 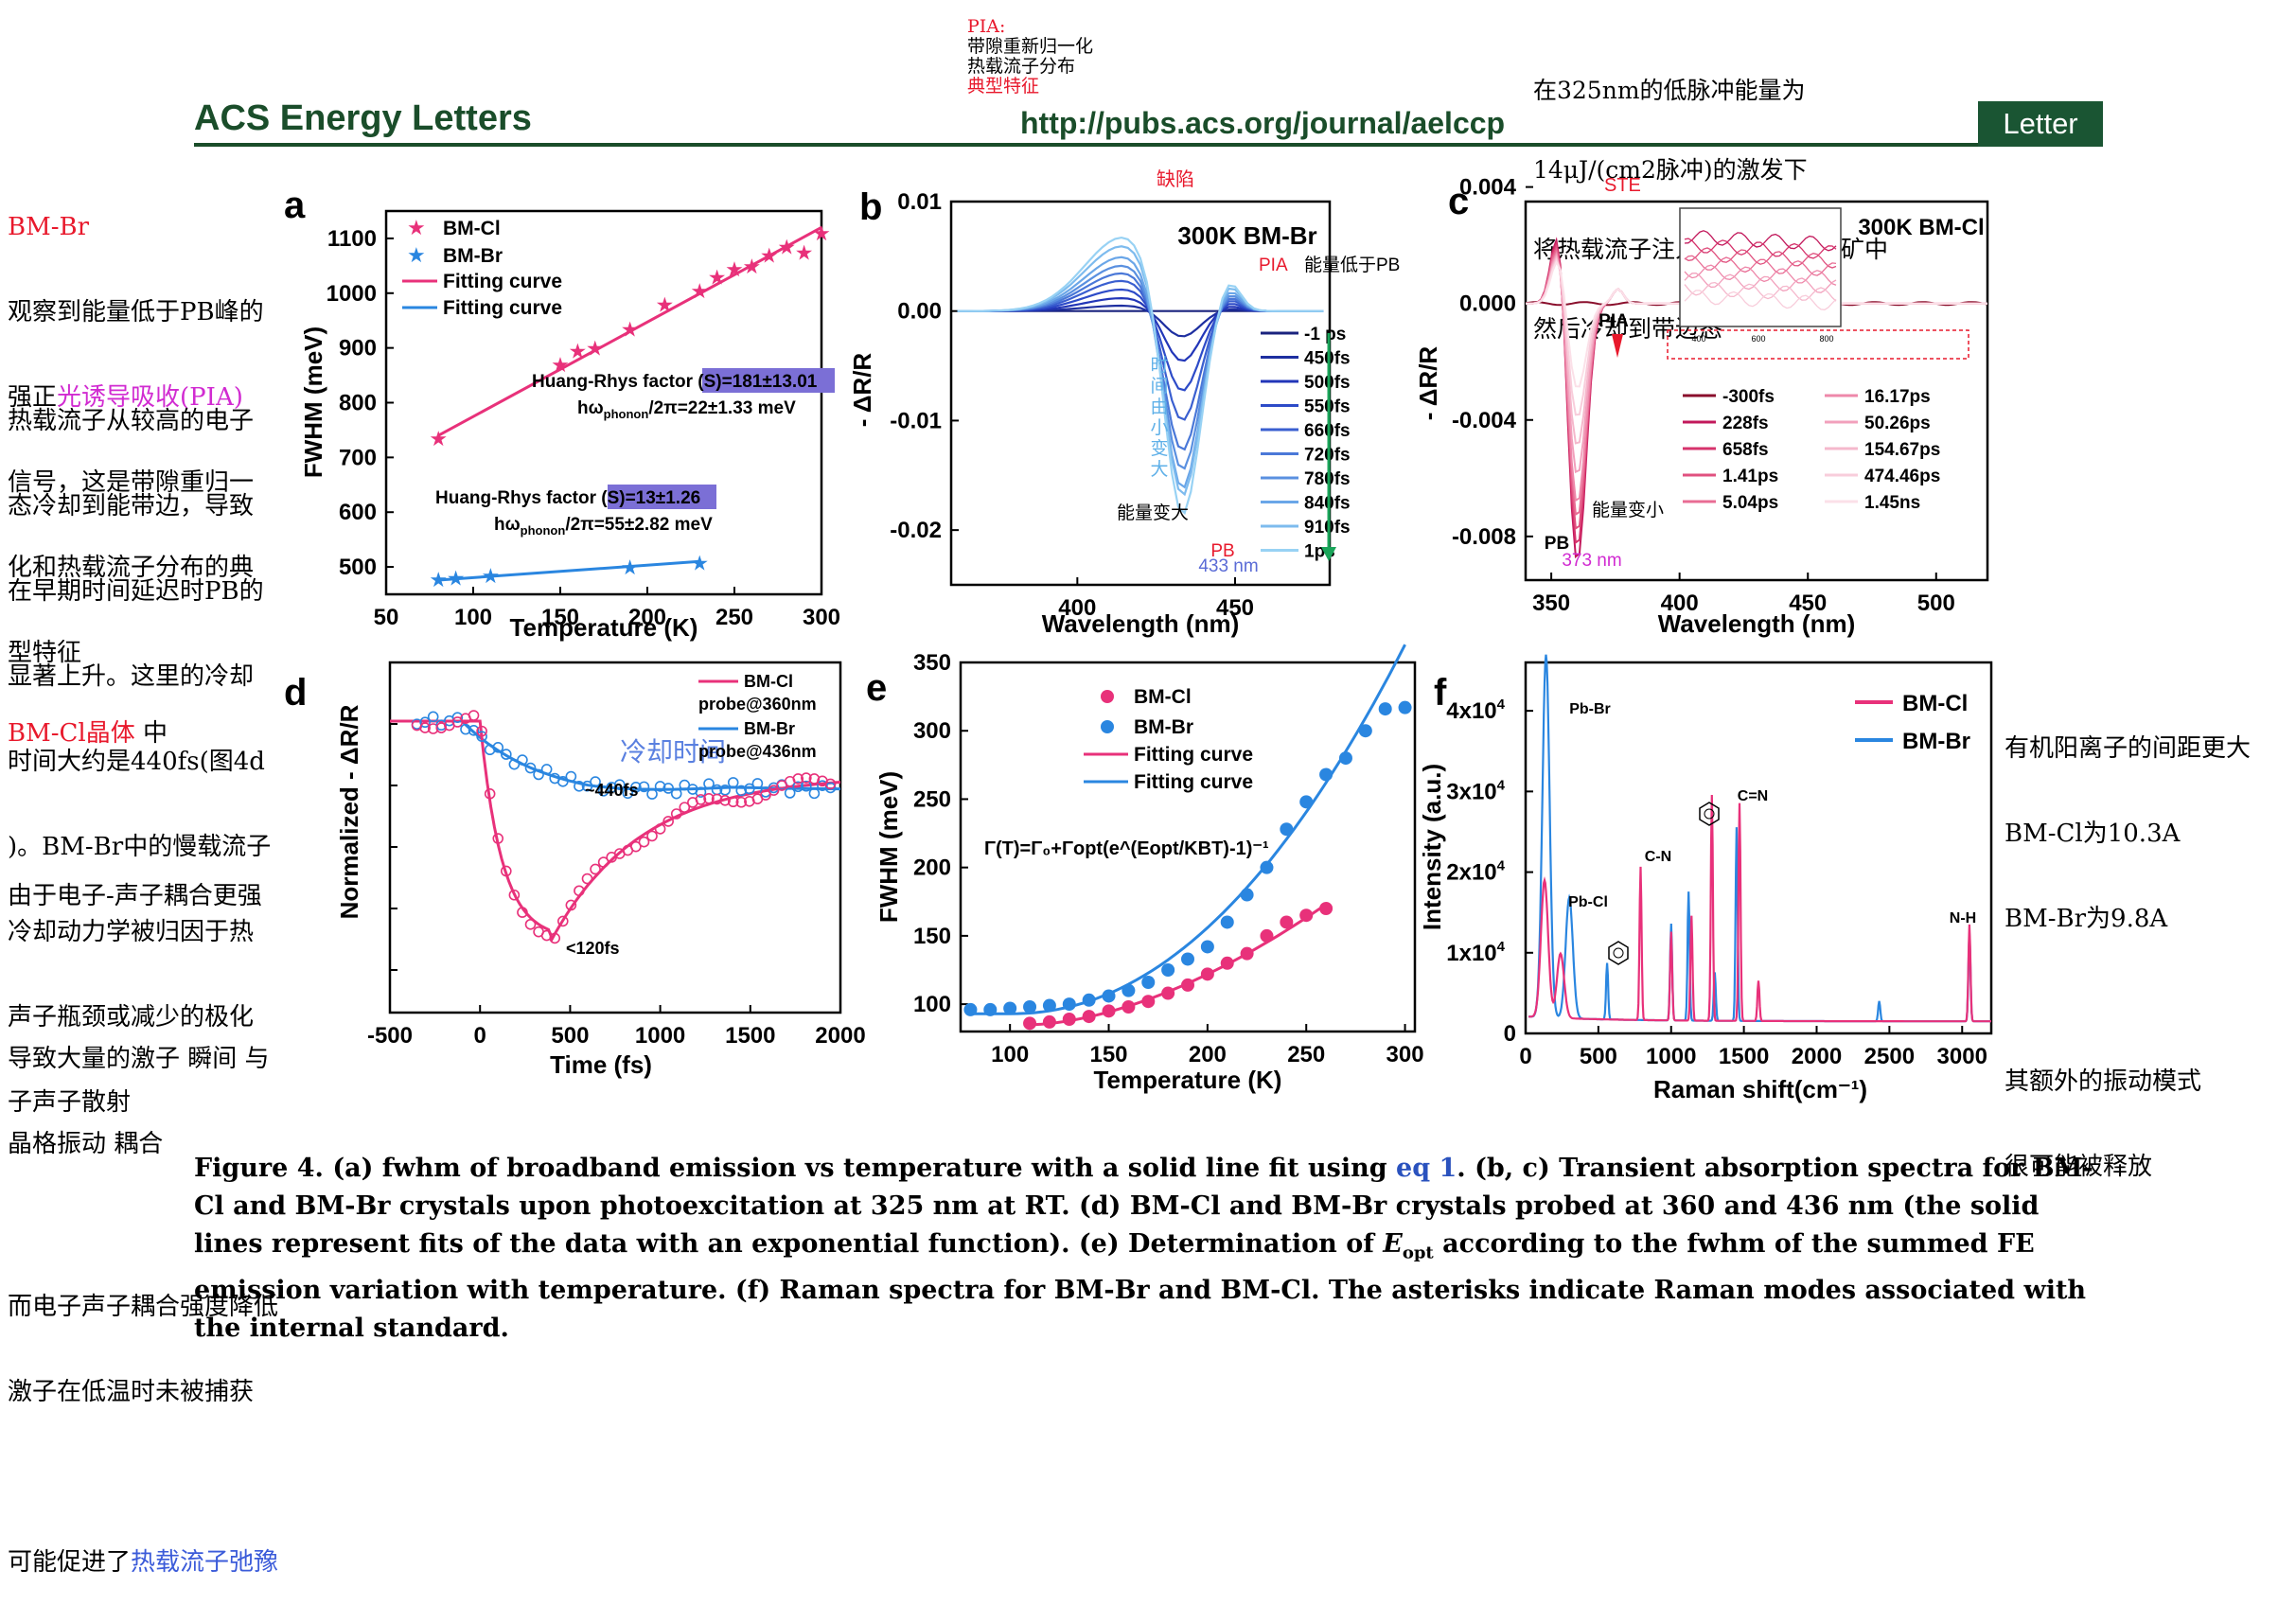 What do you see at coordinates (604, 627) in the screenshot?
I see `x-axis-label: Temperature (K)` at bounding box center [604, 627].